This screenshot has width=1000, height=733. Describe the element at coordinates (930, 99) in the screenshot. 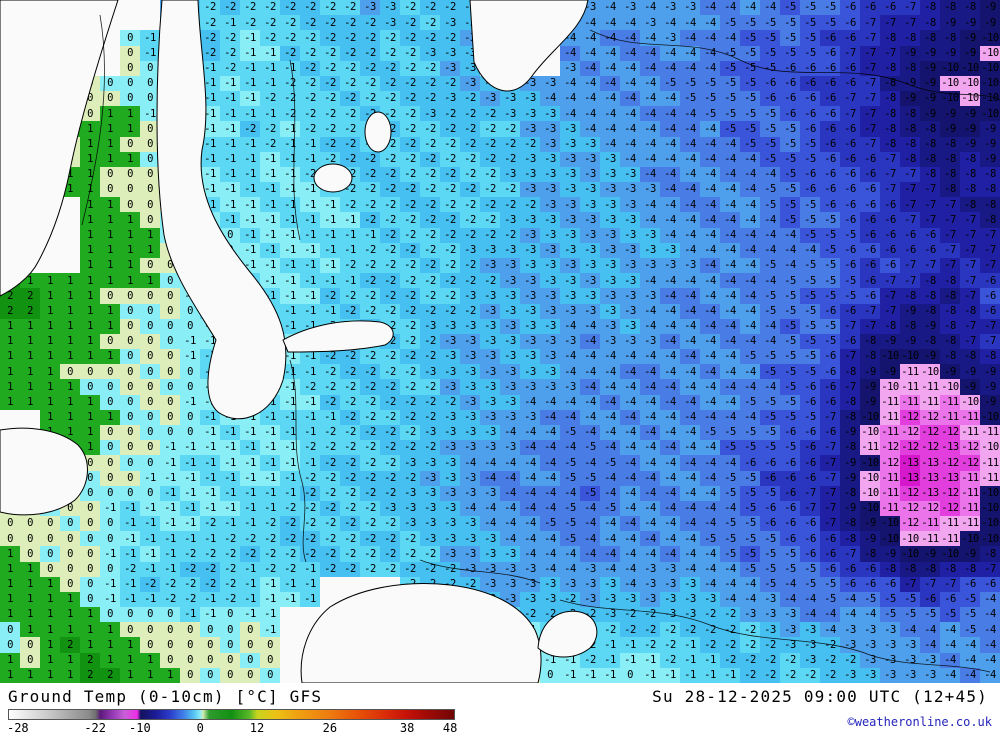

I see `temp-cell: -9` at that location.